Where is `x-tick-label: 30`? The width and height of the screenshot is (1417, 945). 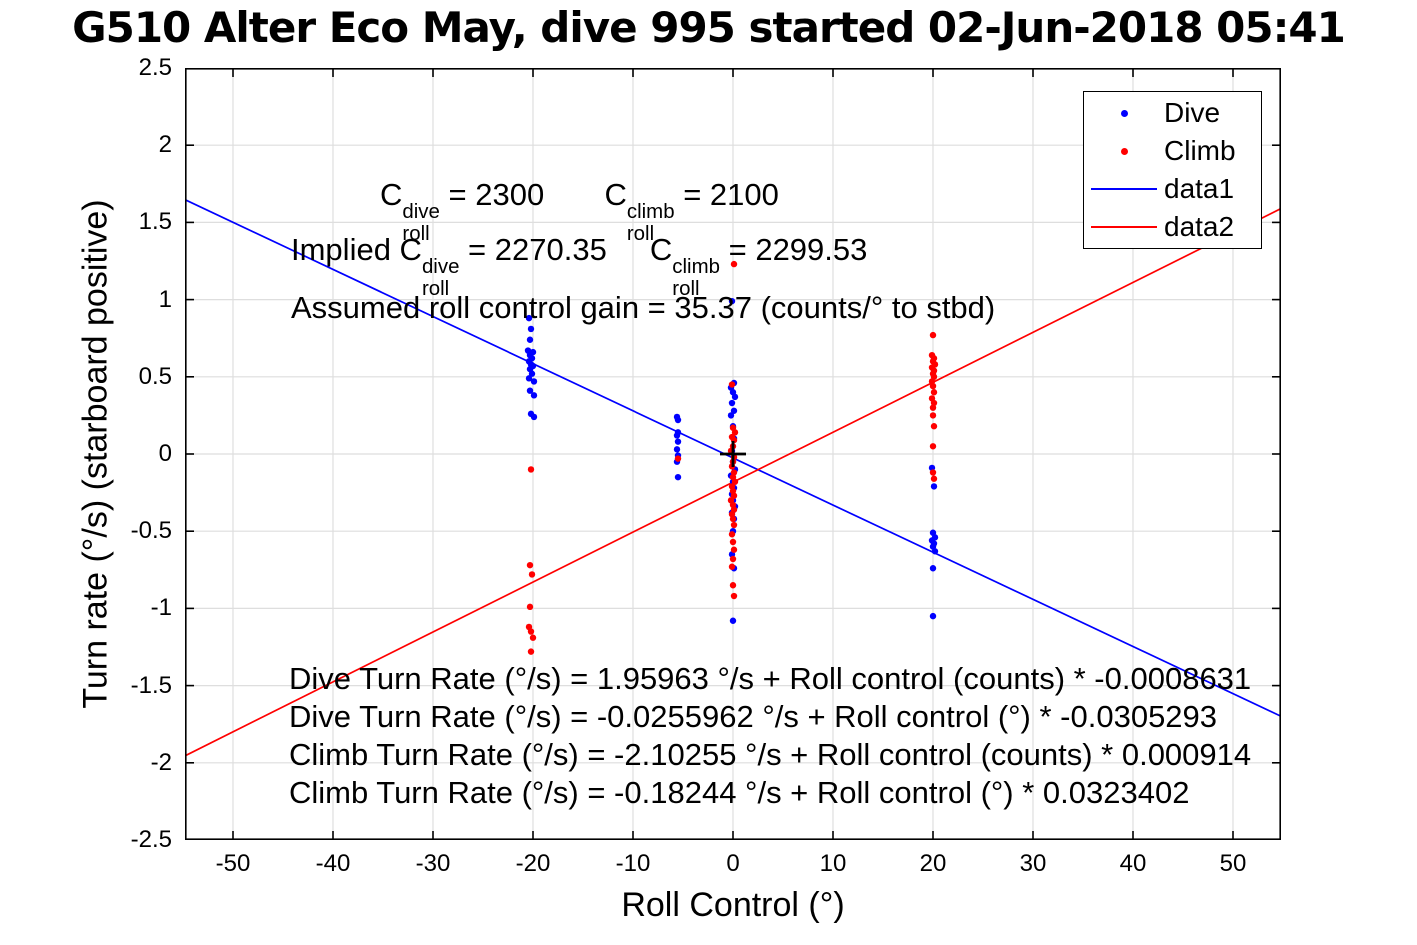
x-tick-label: 30 is located at coordinates (1033, 863).